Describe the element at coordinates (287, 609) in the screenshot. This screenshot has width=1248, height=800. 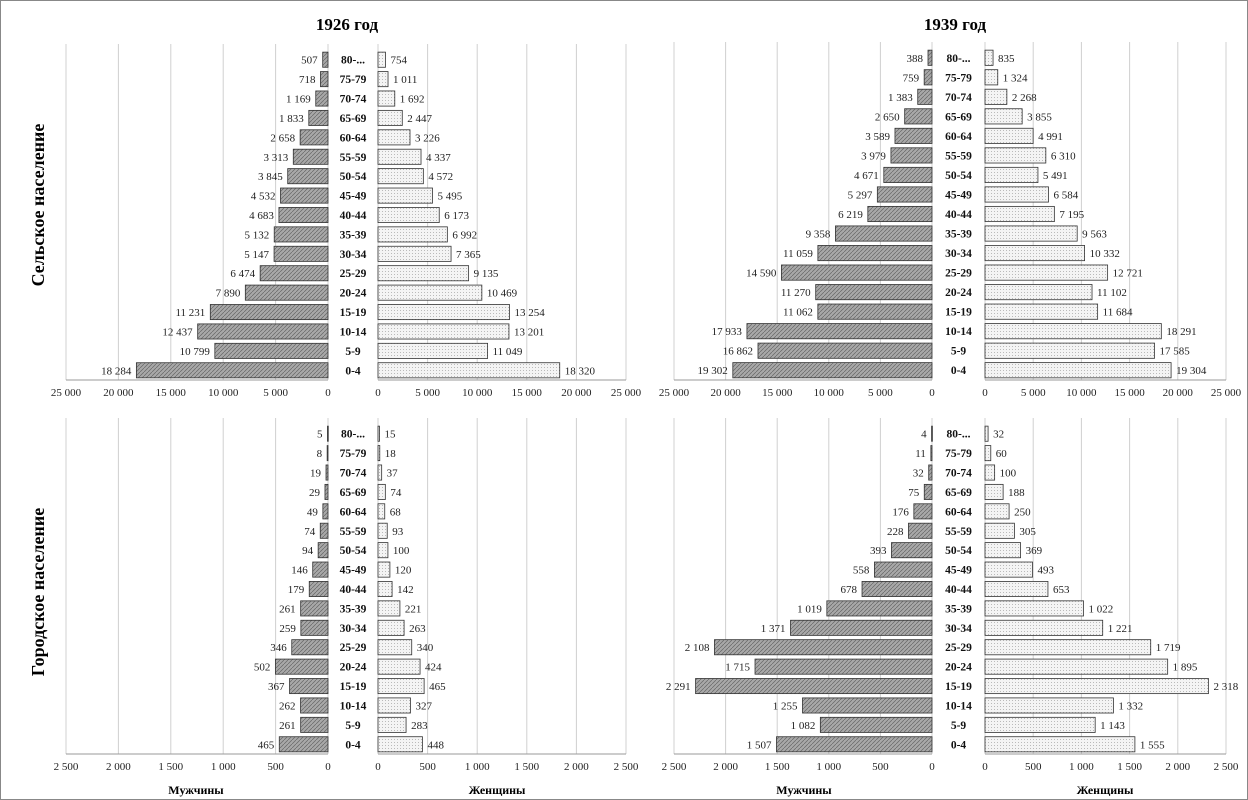
I see `male-data-label: 261` at that location.